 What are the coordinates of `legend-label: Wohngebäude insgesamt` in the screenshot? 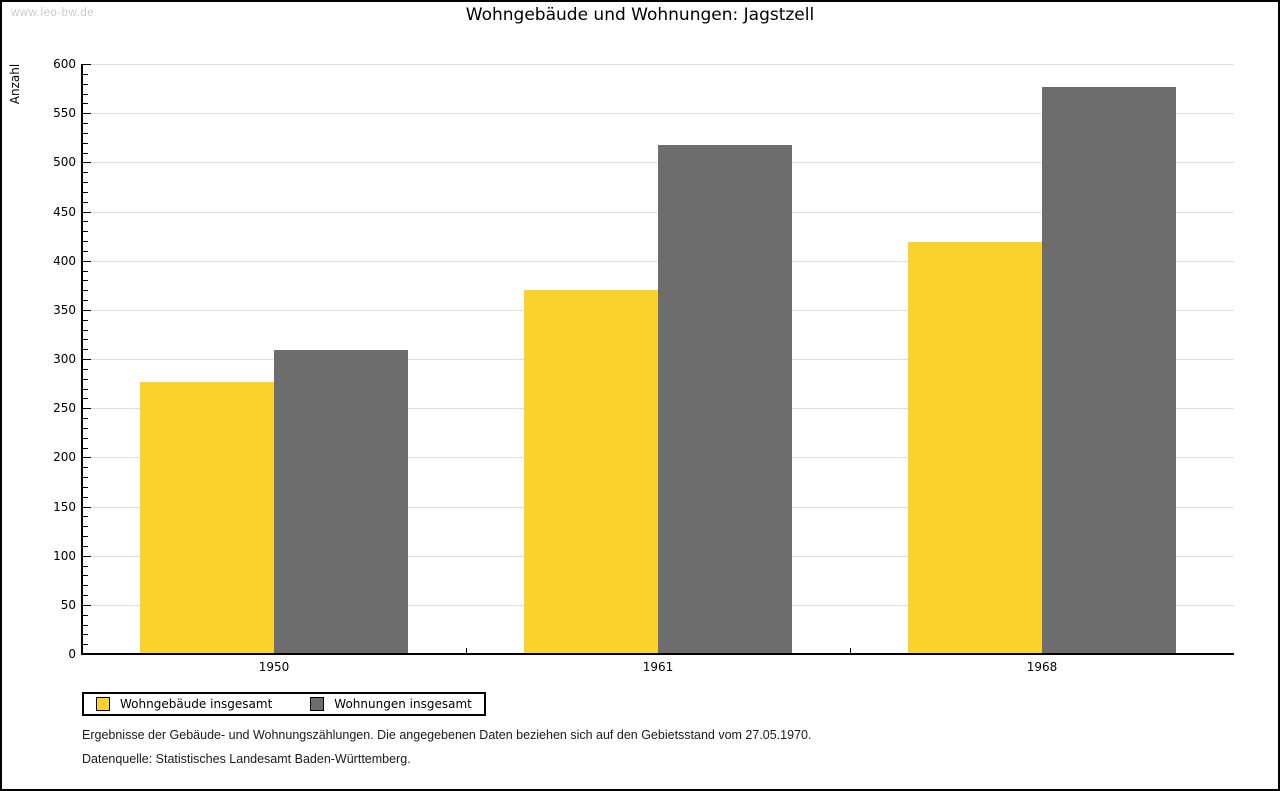 It's located at (196, 704).